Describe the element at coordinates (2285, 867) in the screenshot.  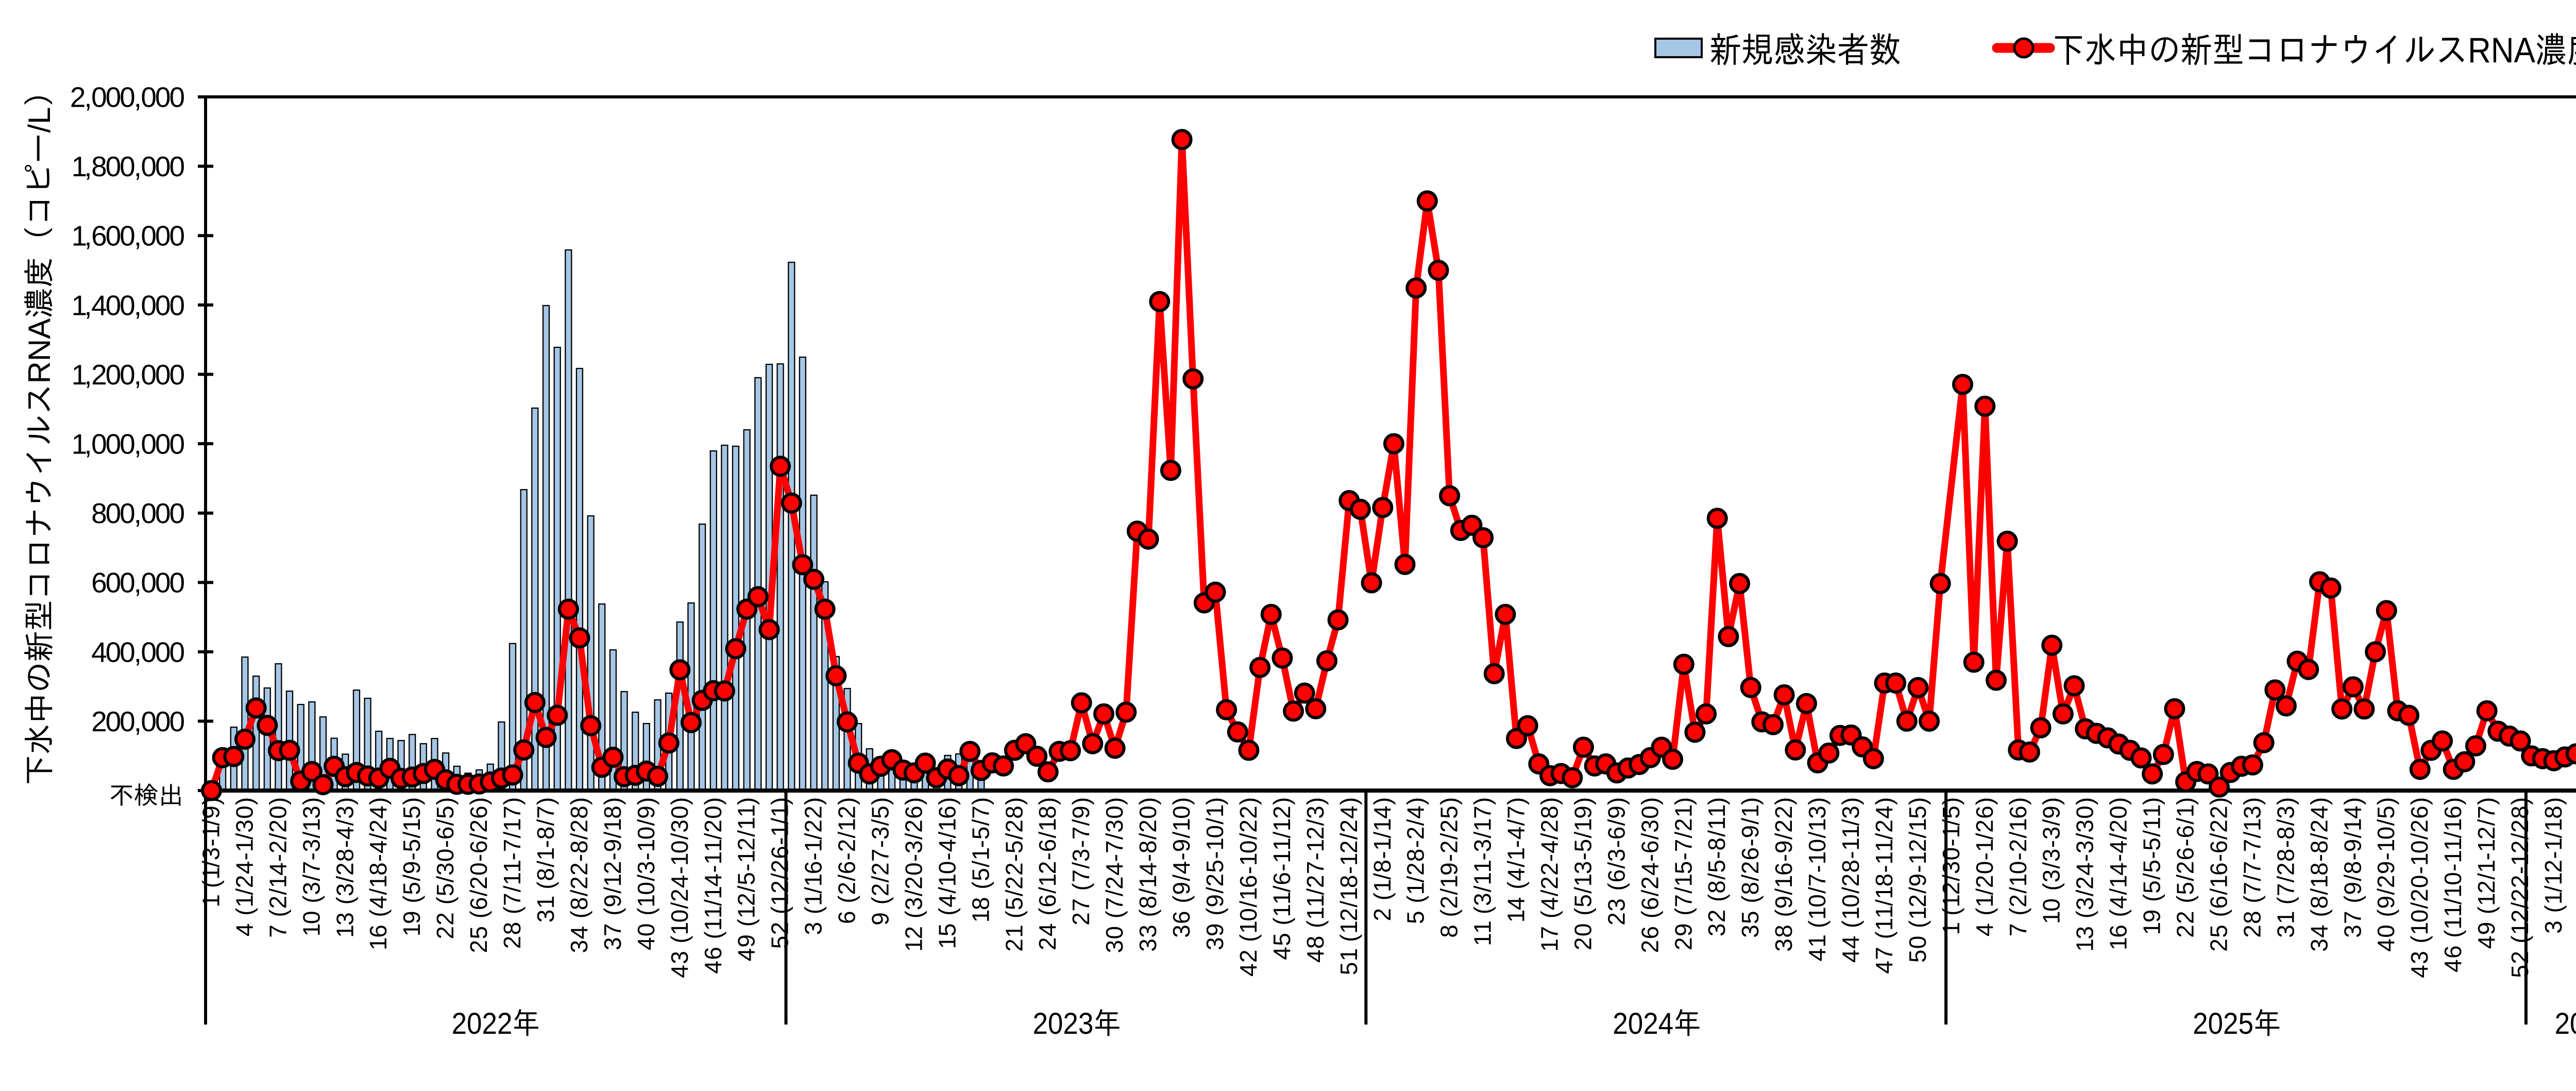
I see `svg-text: 31 (7/28-8/3)` at that location.